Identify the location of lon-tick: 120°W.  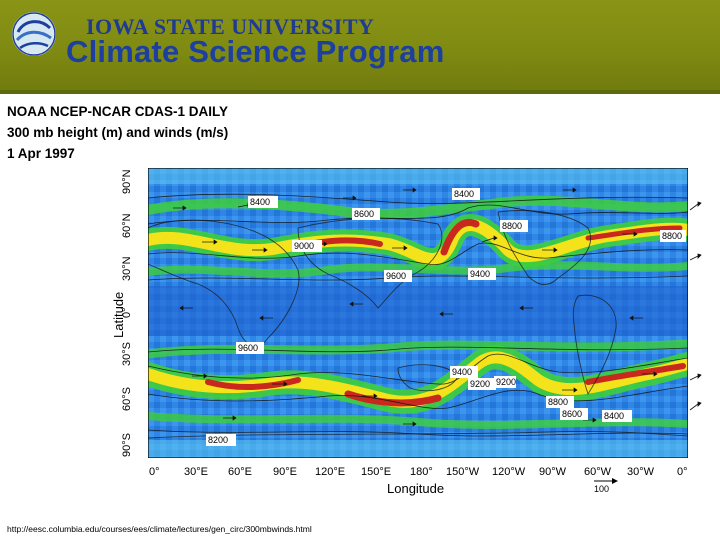
(509, 472).